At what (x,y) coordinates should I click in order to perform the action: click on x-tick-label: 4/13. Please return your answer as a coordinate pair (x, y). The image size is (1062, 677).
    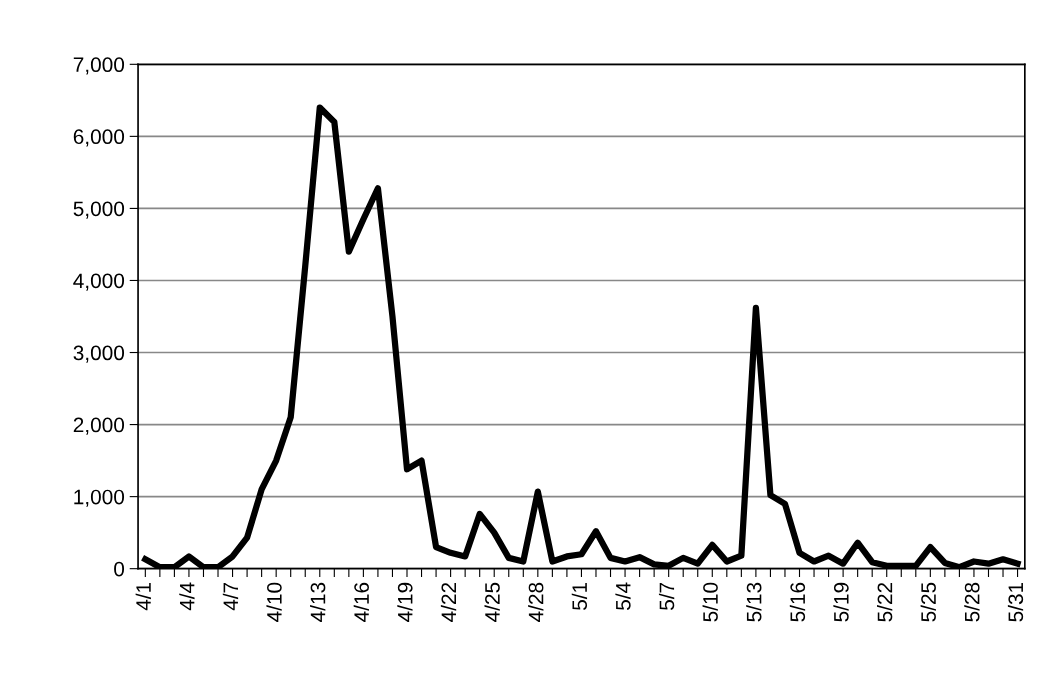
    Looking at the image, I should click on (318, 602).